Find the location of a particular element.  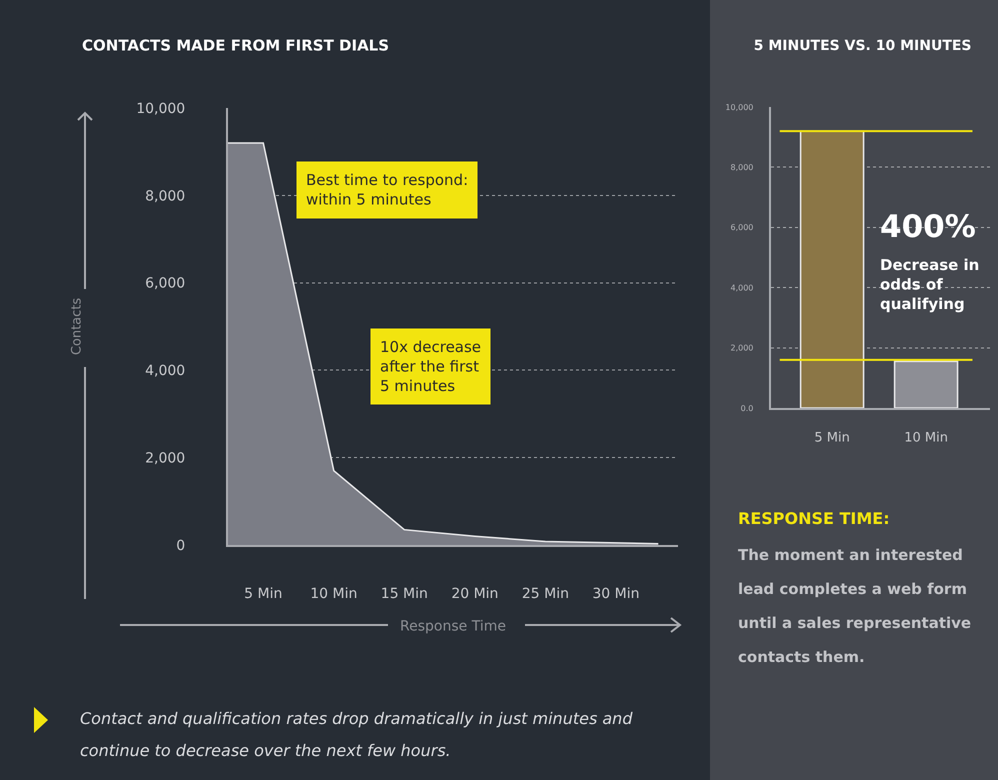

x-axis-title: Response Time is located at coordinates (453, 626).